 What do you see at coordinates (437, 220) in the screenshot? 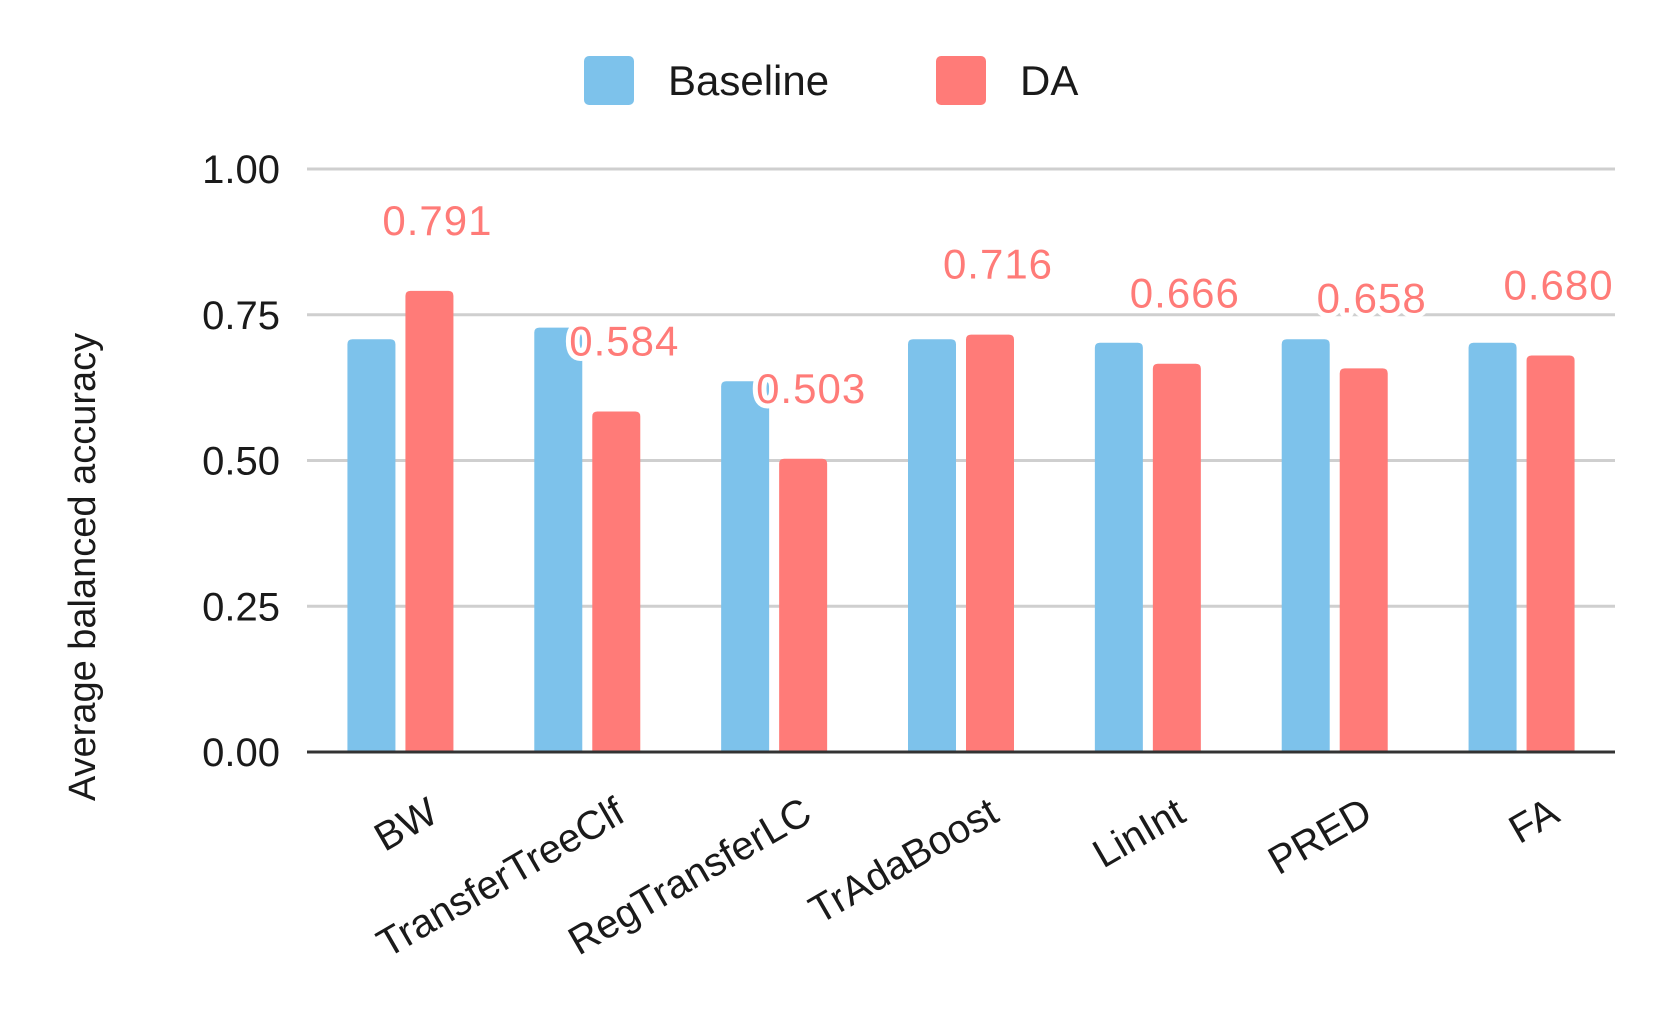
I see `data-label-da: 0.791` at bounding box center [437, 220].